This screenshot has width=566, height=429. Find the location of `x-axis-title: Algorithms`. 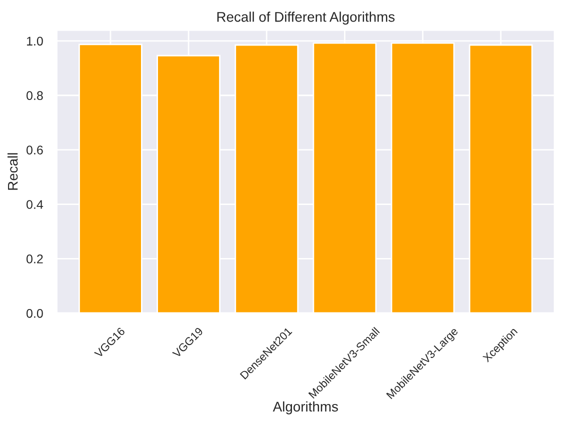

x-axis-title: Algorithms is located at coordinates (305, 407).